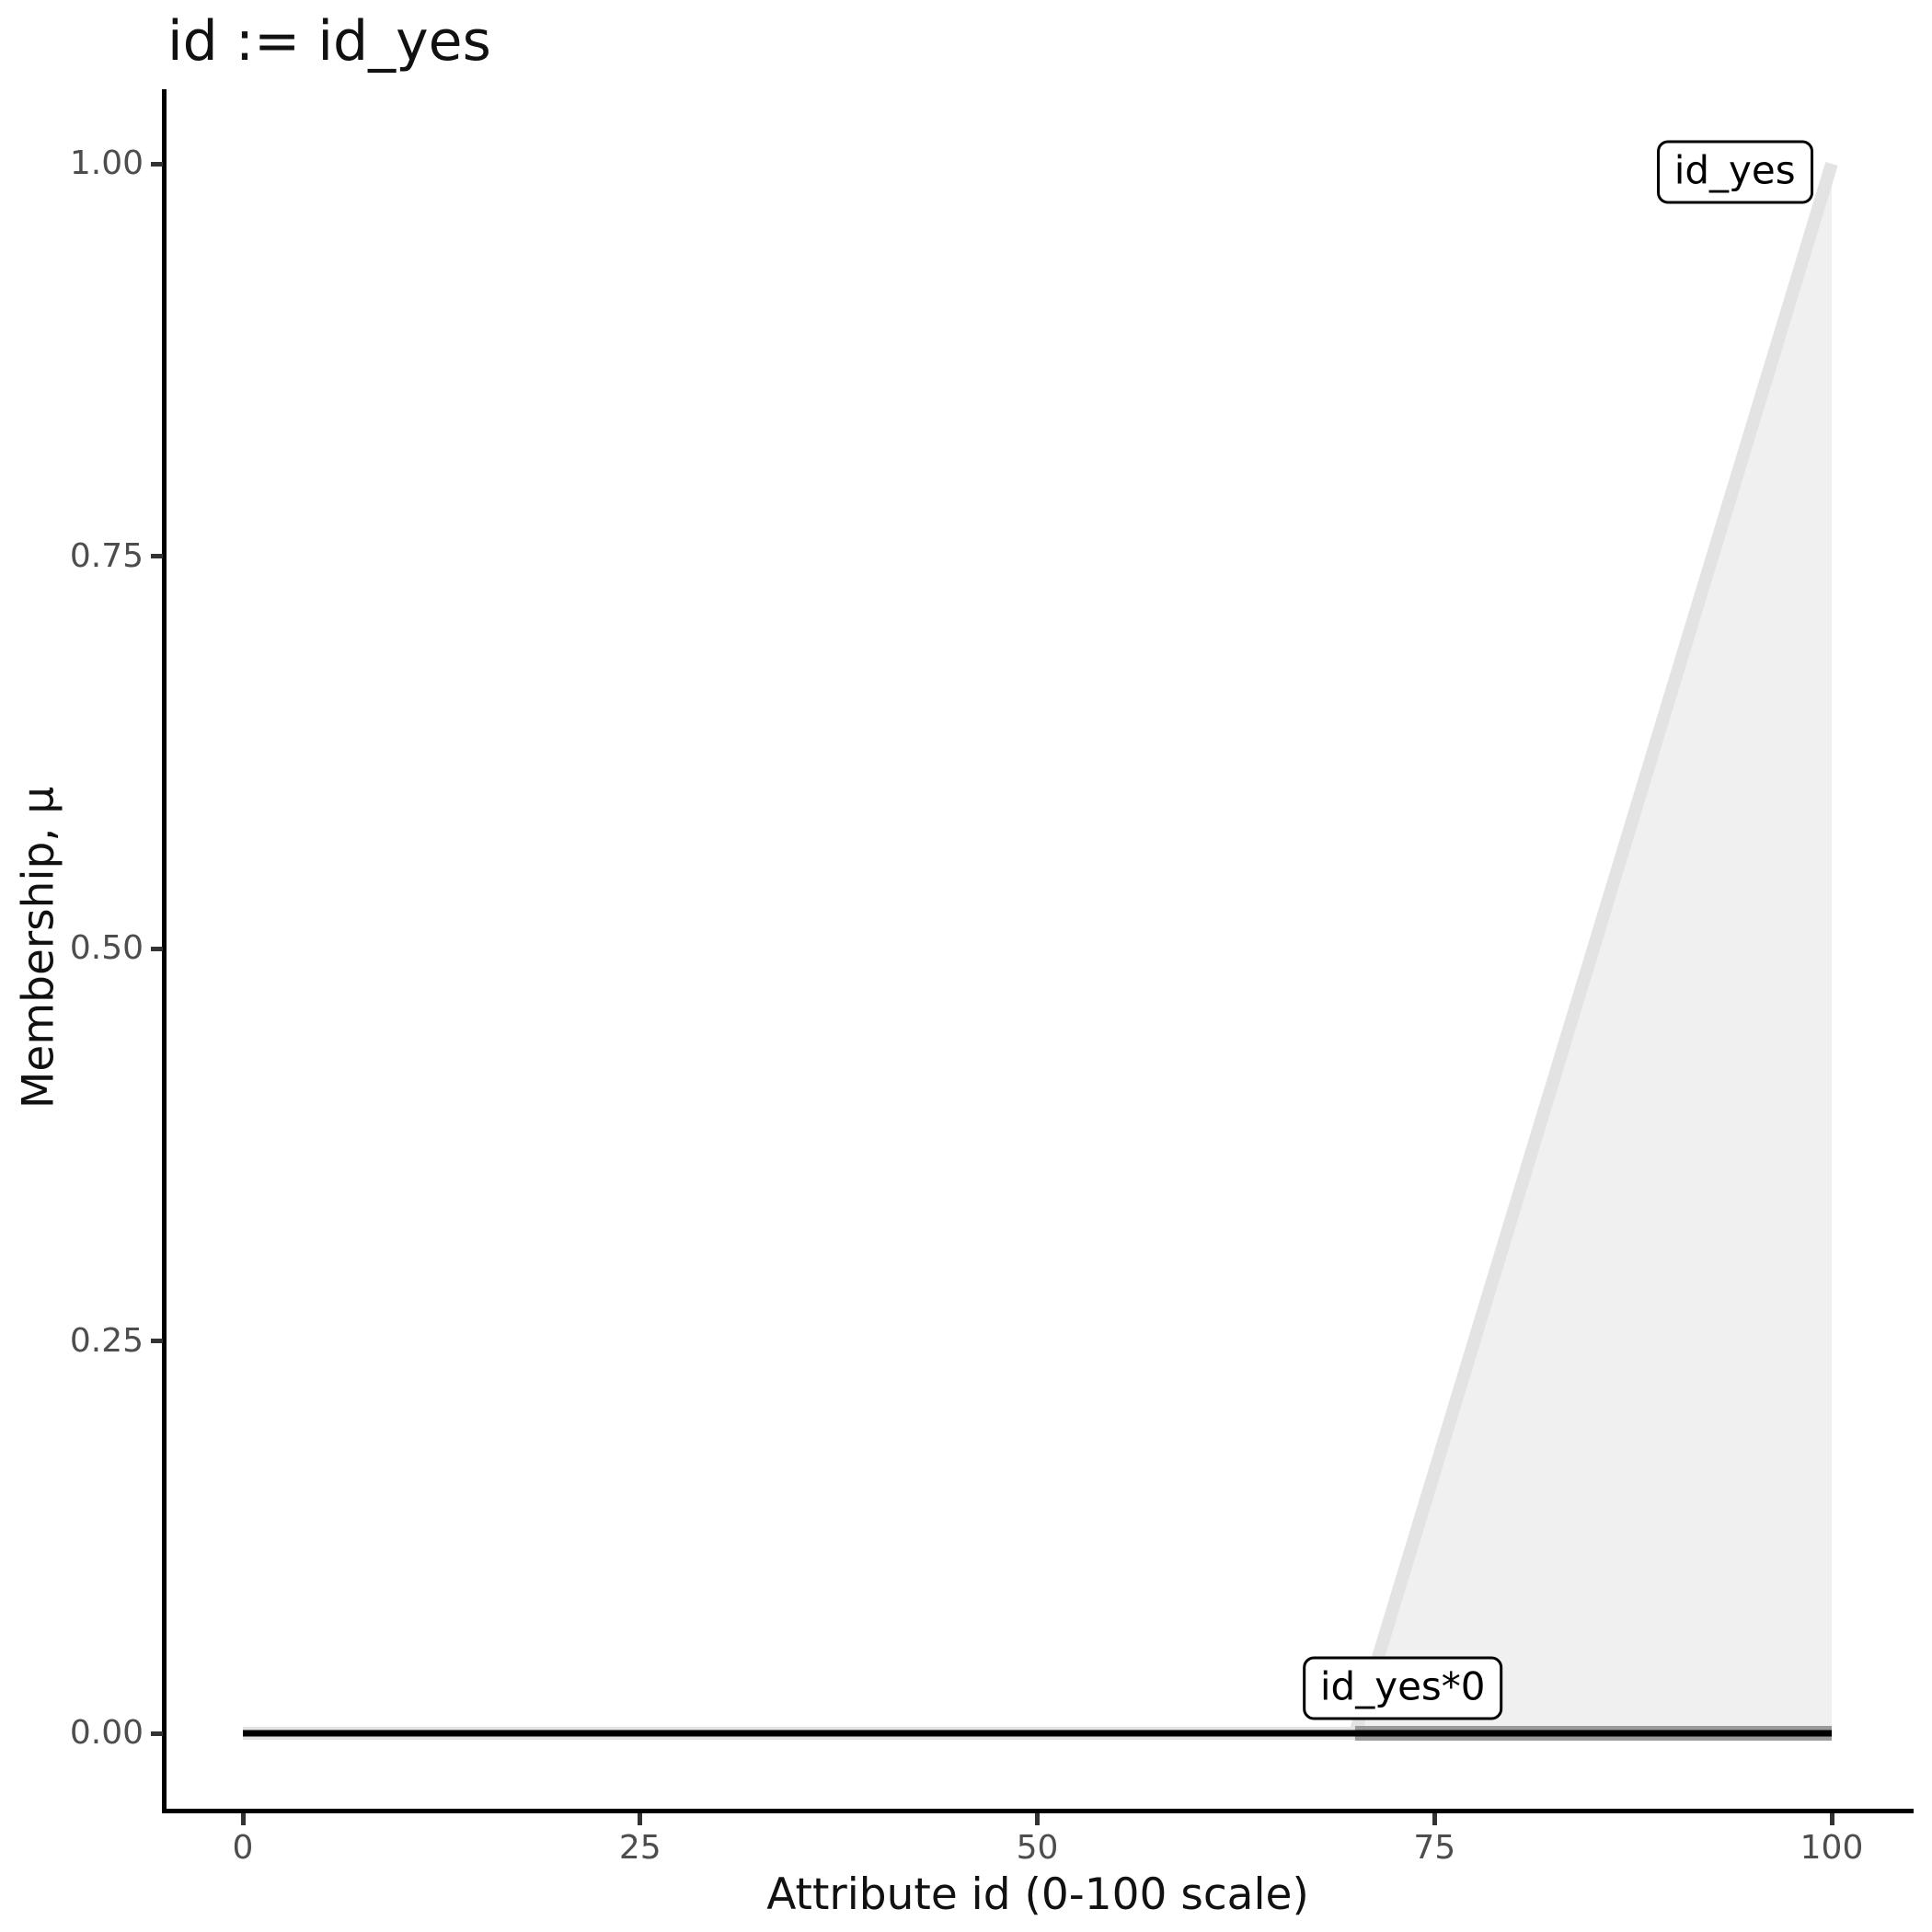  Describe the element at coordinates (329, 41) in the screenshot. I see `chart-title: id := id_yes` at that location.